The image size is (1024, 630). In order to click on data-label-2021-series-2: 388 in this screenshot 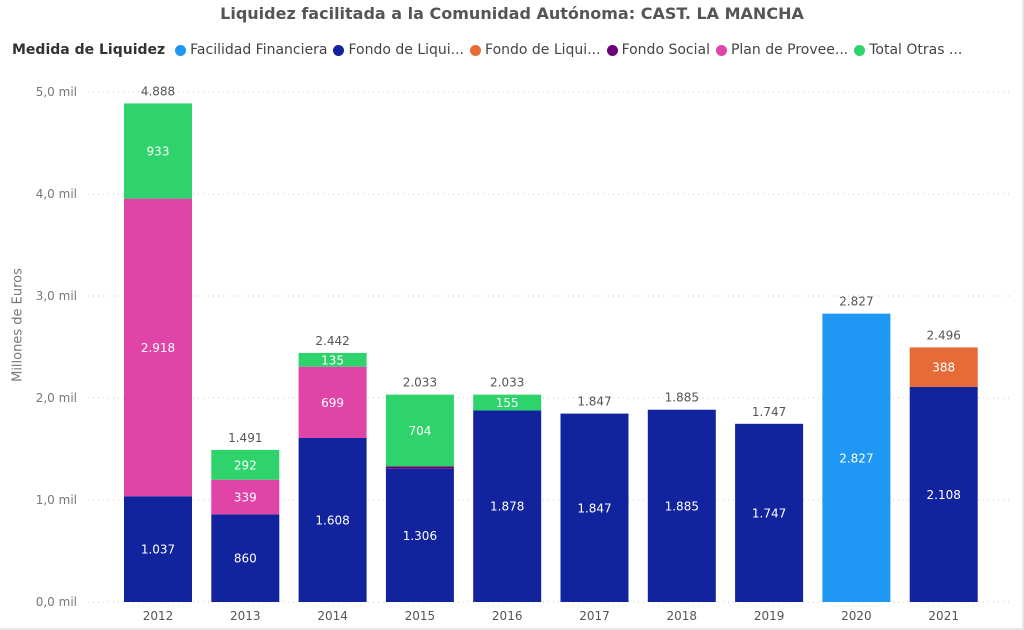, I will do `click(943, 368)`.